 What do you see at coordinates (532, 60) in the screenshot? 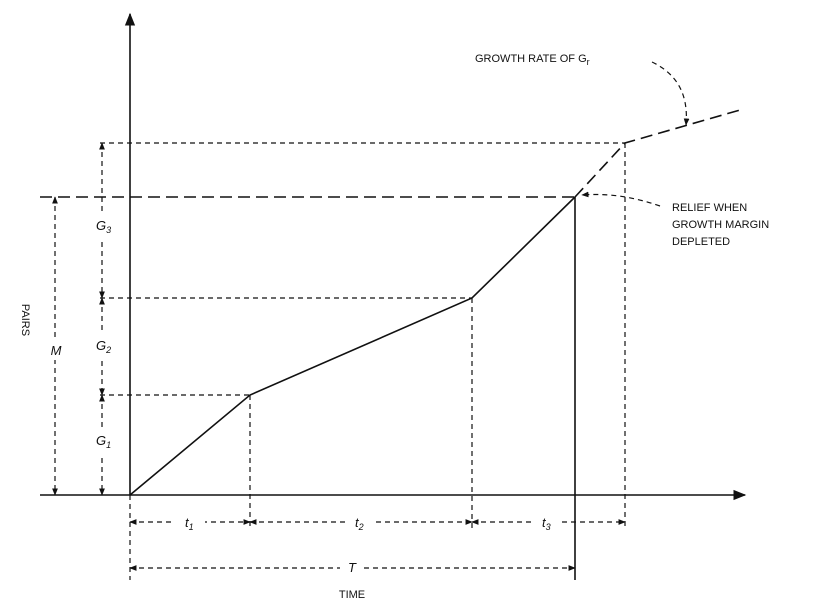
I see `growth-rate-label: GROWTH RATE OF Gr` at bounding box center [532, 60].